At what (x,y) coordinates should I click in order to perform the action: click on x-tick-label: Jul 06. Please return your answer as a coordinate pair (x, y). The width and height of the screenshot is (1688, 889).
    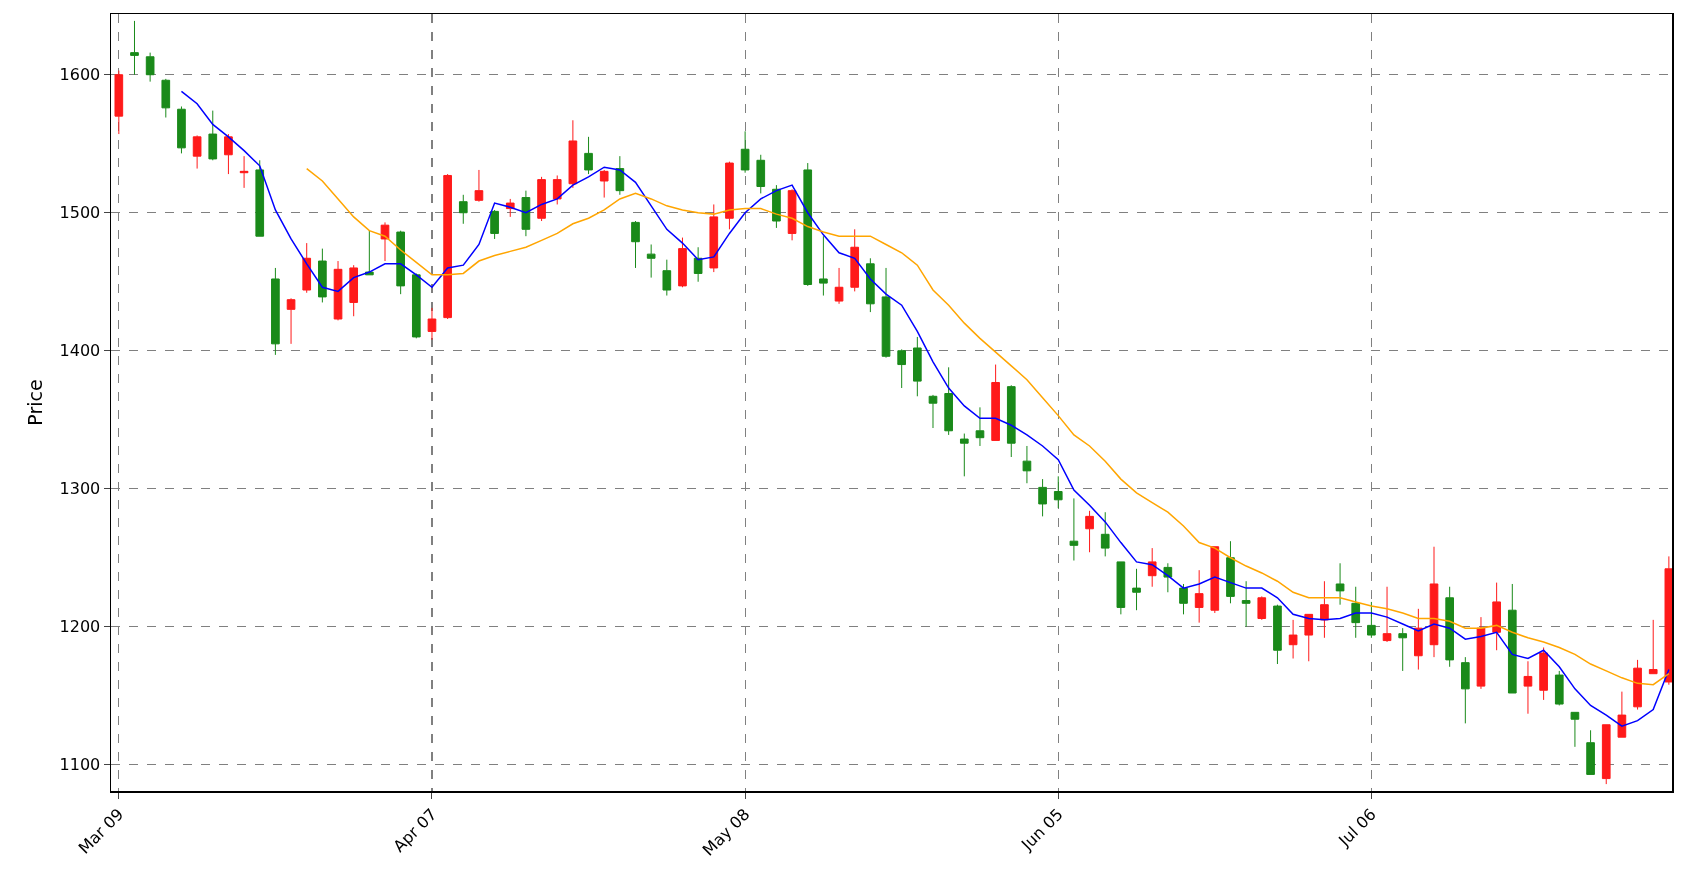
    Looking at the image, I should click on (1357, 827).